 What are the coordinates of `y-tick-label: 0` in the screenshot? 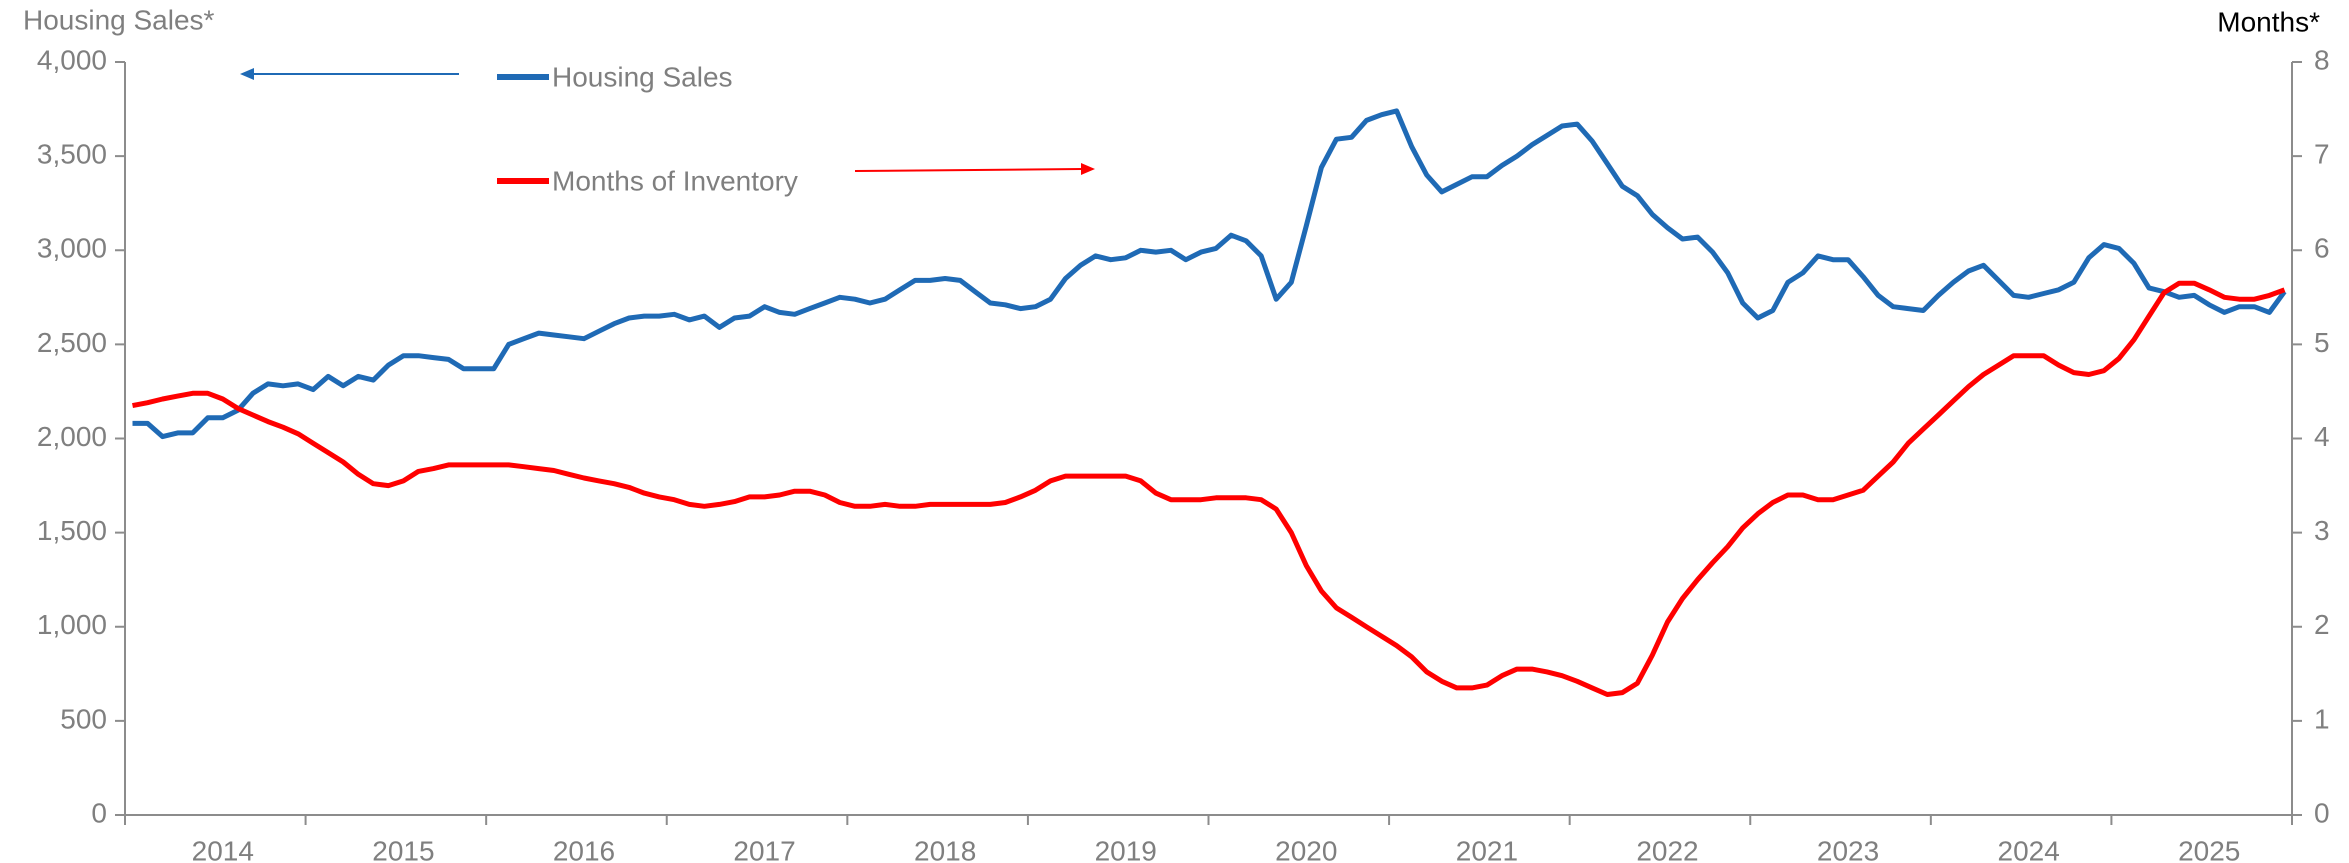 It's located at (99, 812).